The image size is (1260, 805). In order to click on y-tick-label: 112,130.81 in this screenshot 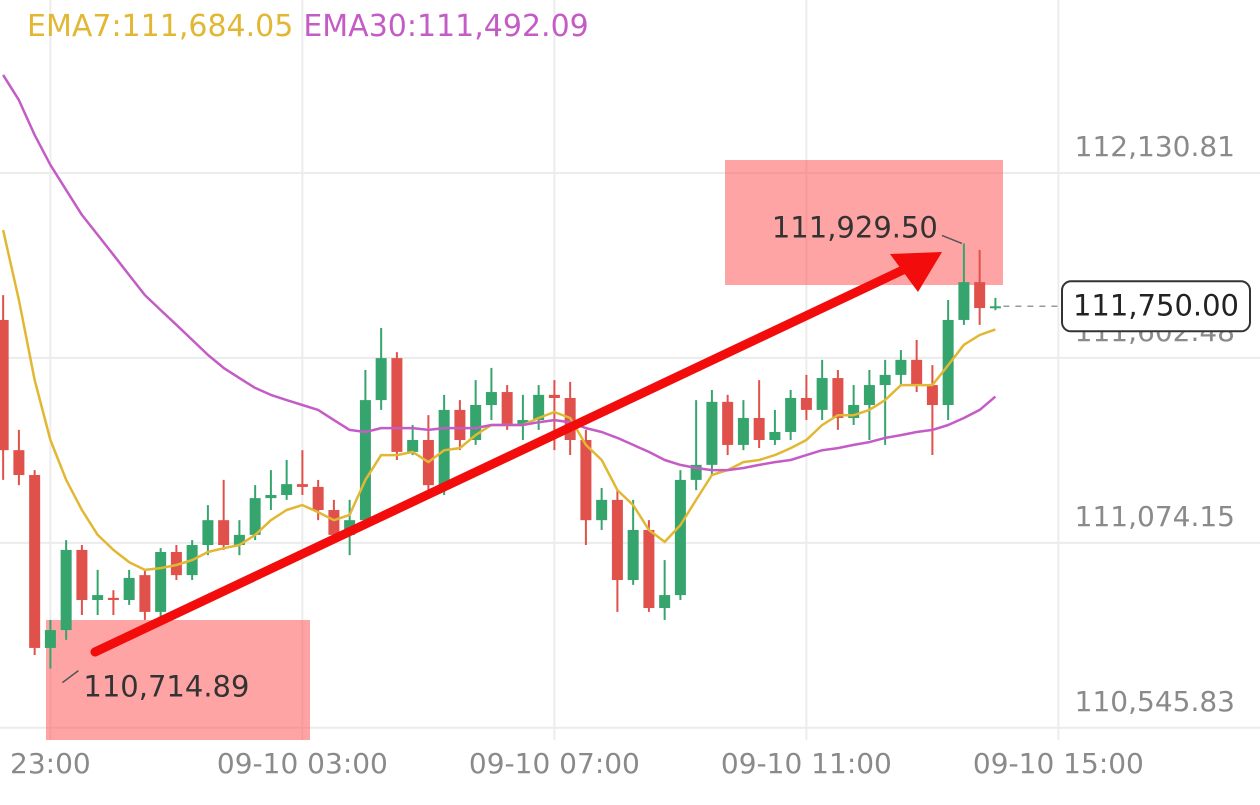, I will do `click(1155, 146)`.